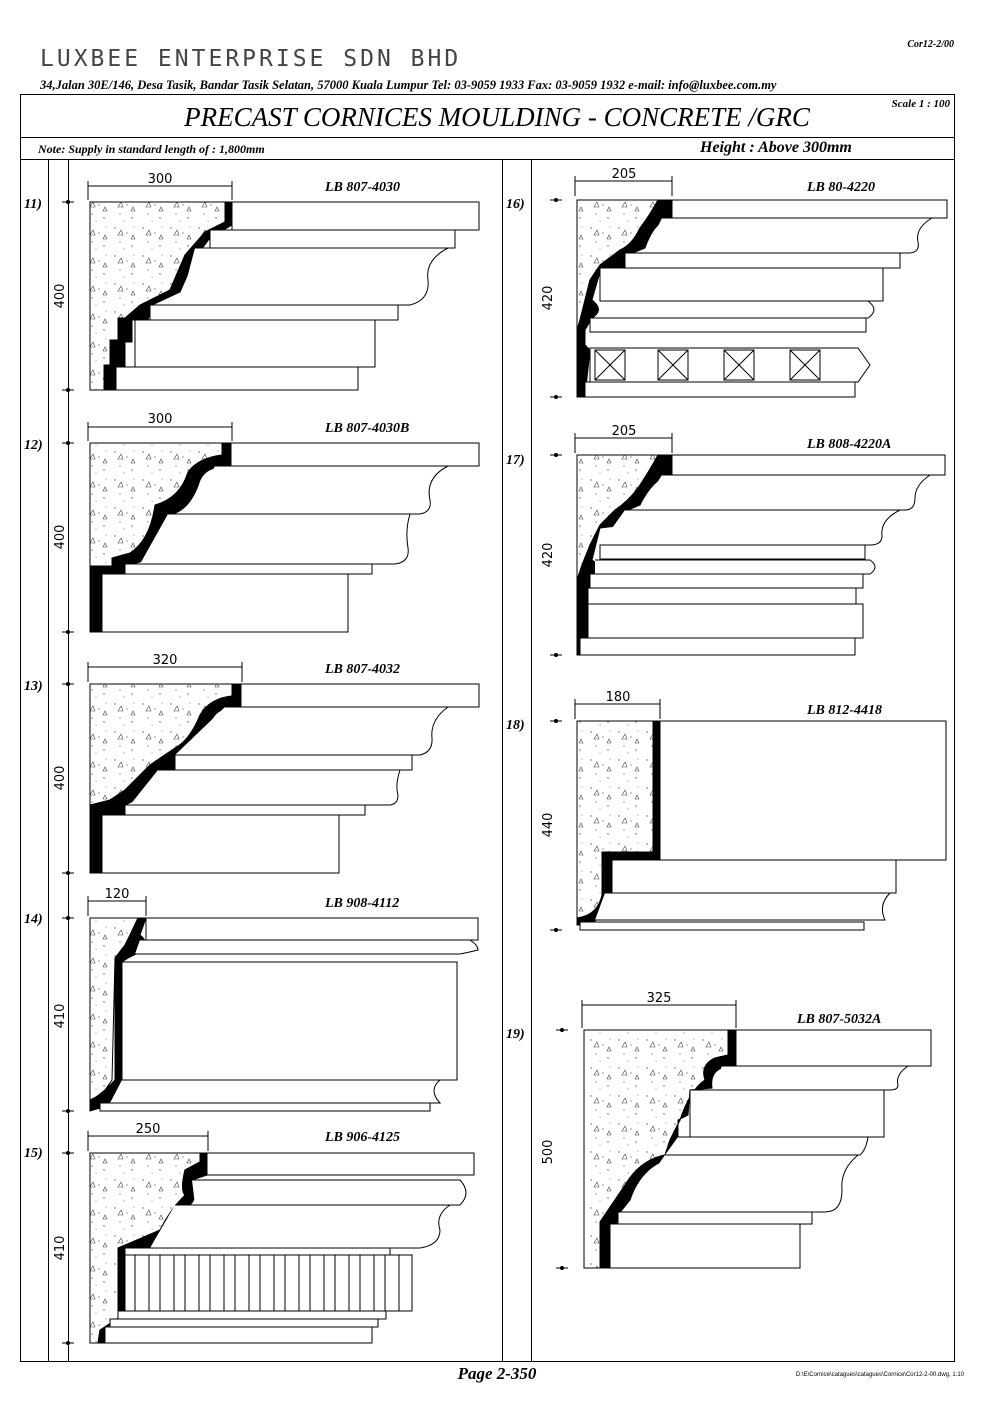 Image resolution: width=994 pixels, height=1406 pixels. Describe the element at coordinates (251, 59) in the screenshot. I see `company-name: LUXBEE ENTERPRISE SDN BHD` at that location.